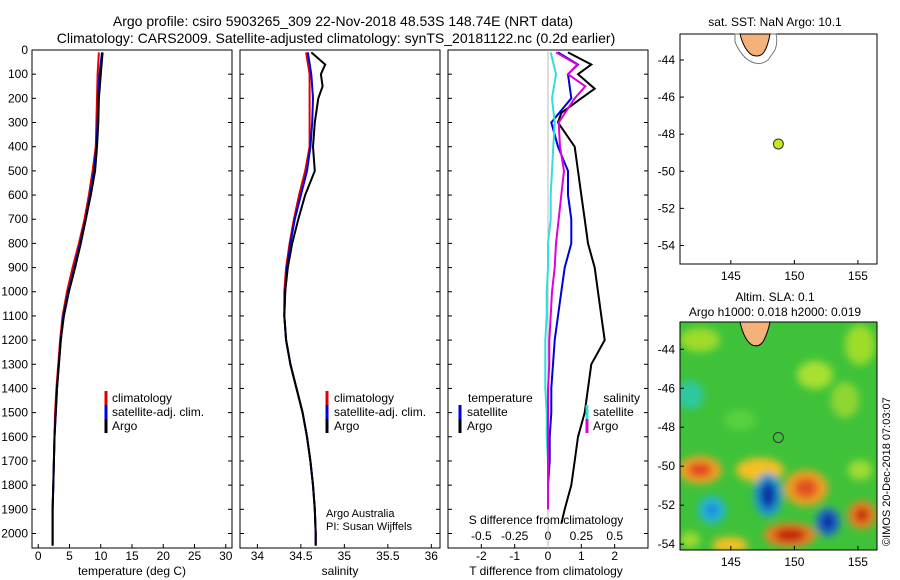  I want to click on profile-line-argo, so click(305, 298).